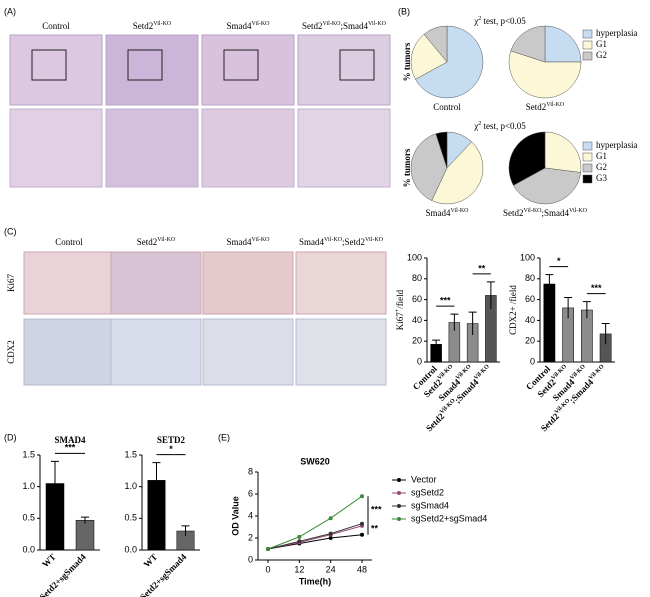  Describe the element at coordinates (601, 156) in the screenshot. I see `legend-label: G1` at that location.